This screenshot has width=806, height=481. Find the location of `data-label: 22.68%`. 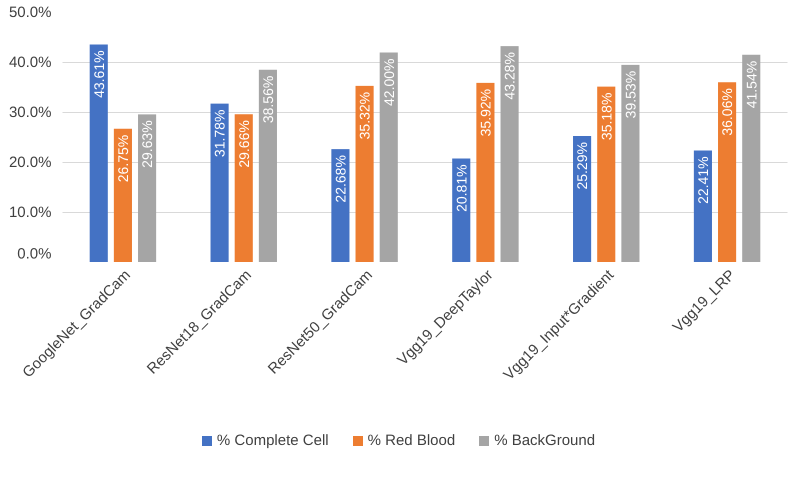

data-label: 22.68% is located at coordinates (340, 179).